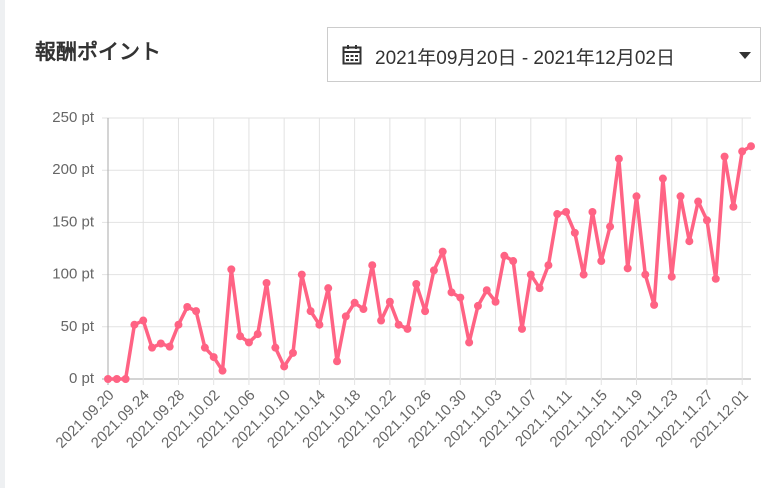  I want to click on date-range-label: 2021年09月20日 - 2021年12月02日, so click(525, 58).